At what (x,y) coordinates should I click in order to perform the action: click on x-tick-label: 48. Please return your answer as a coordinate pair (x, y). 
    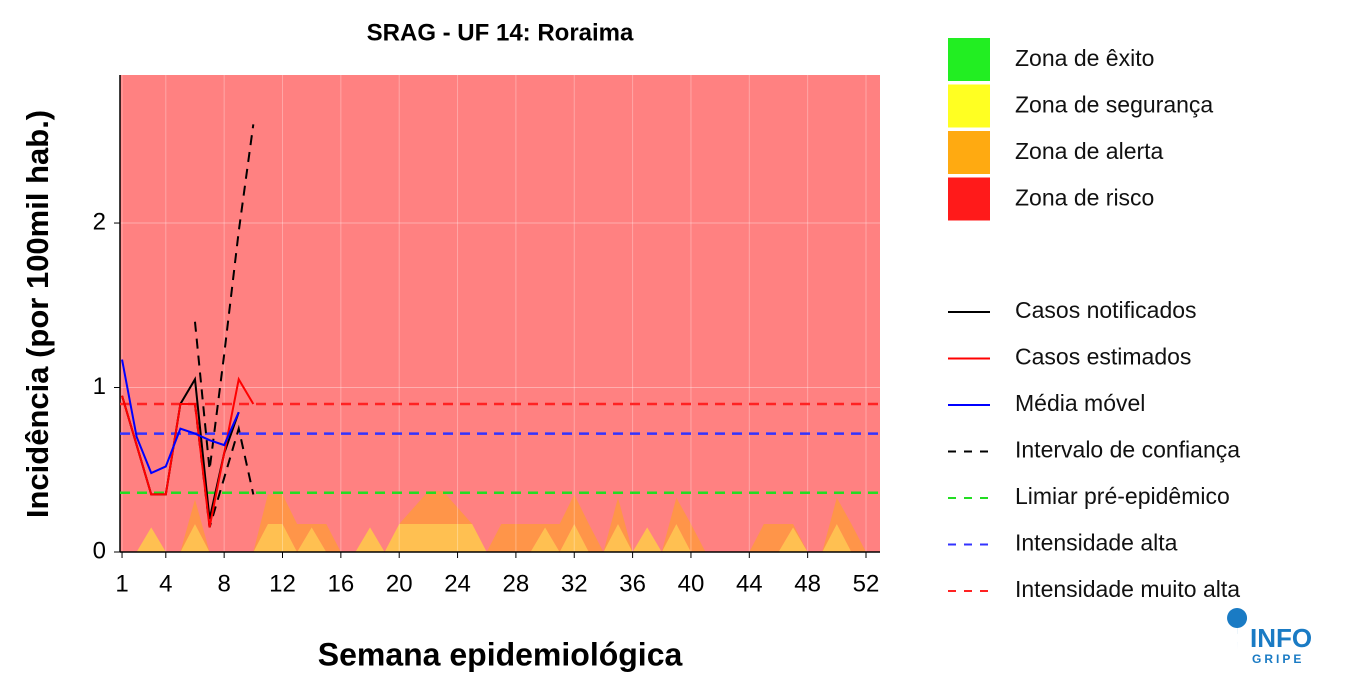
    Looking at the image, I should click on (807, 583).